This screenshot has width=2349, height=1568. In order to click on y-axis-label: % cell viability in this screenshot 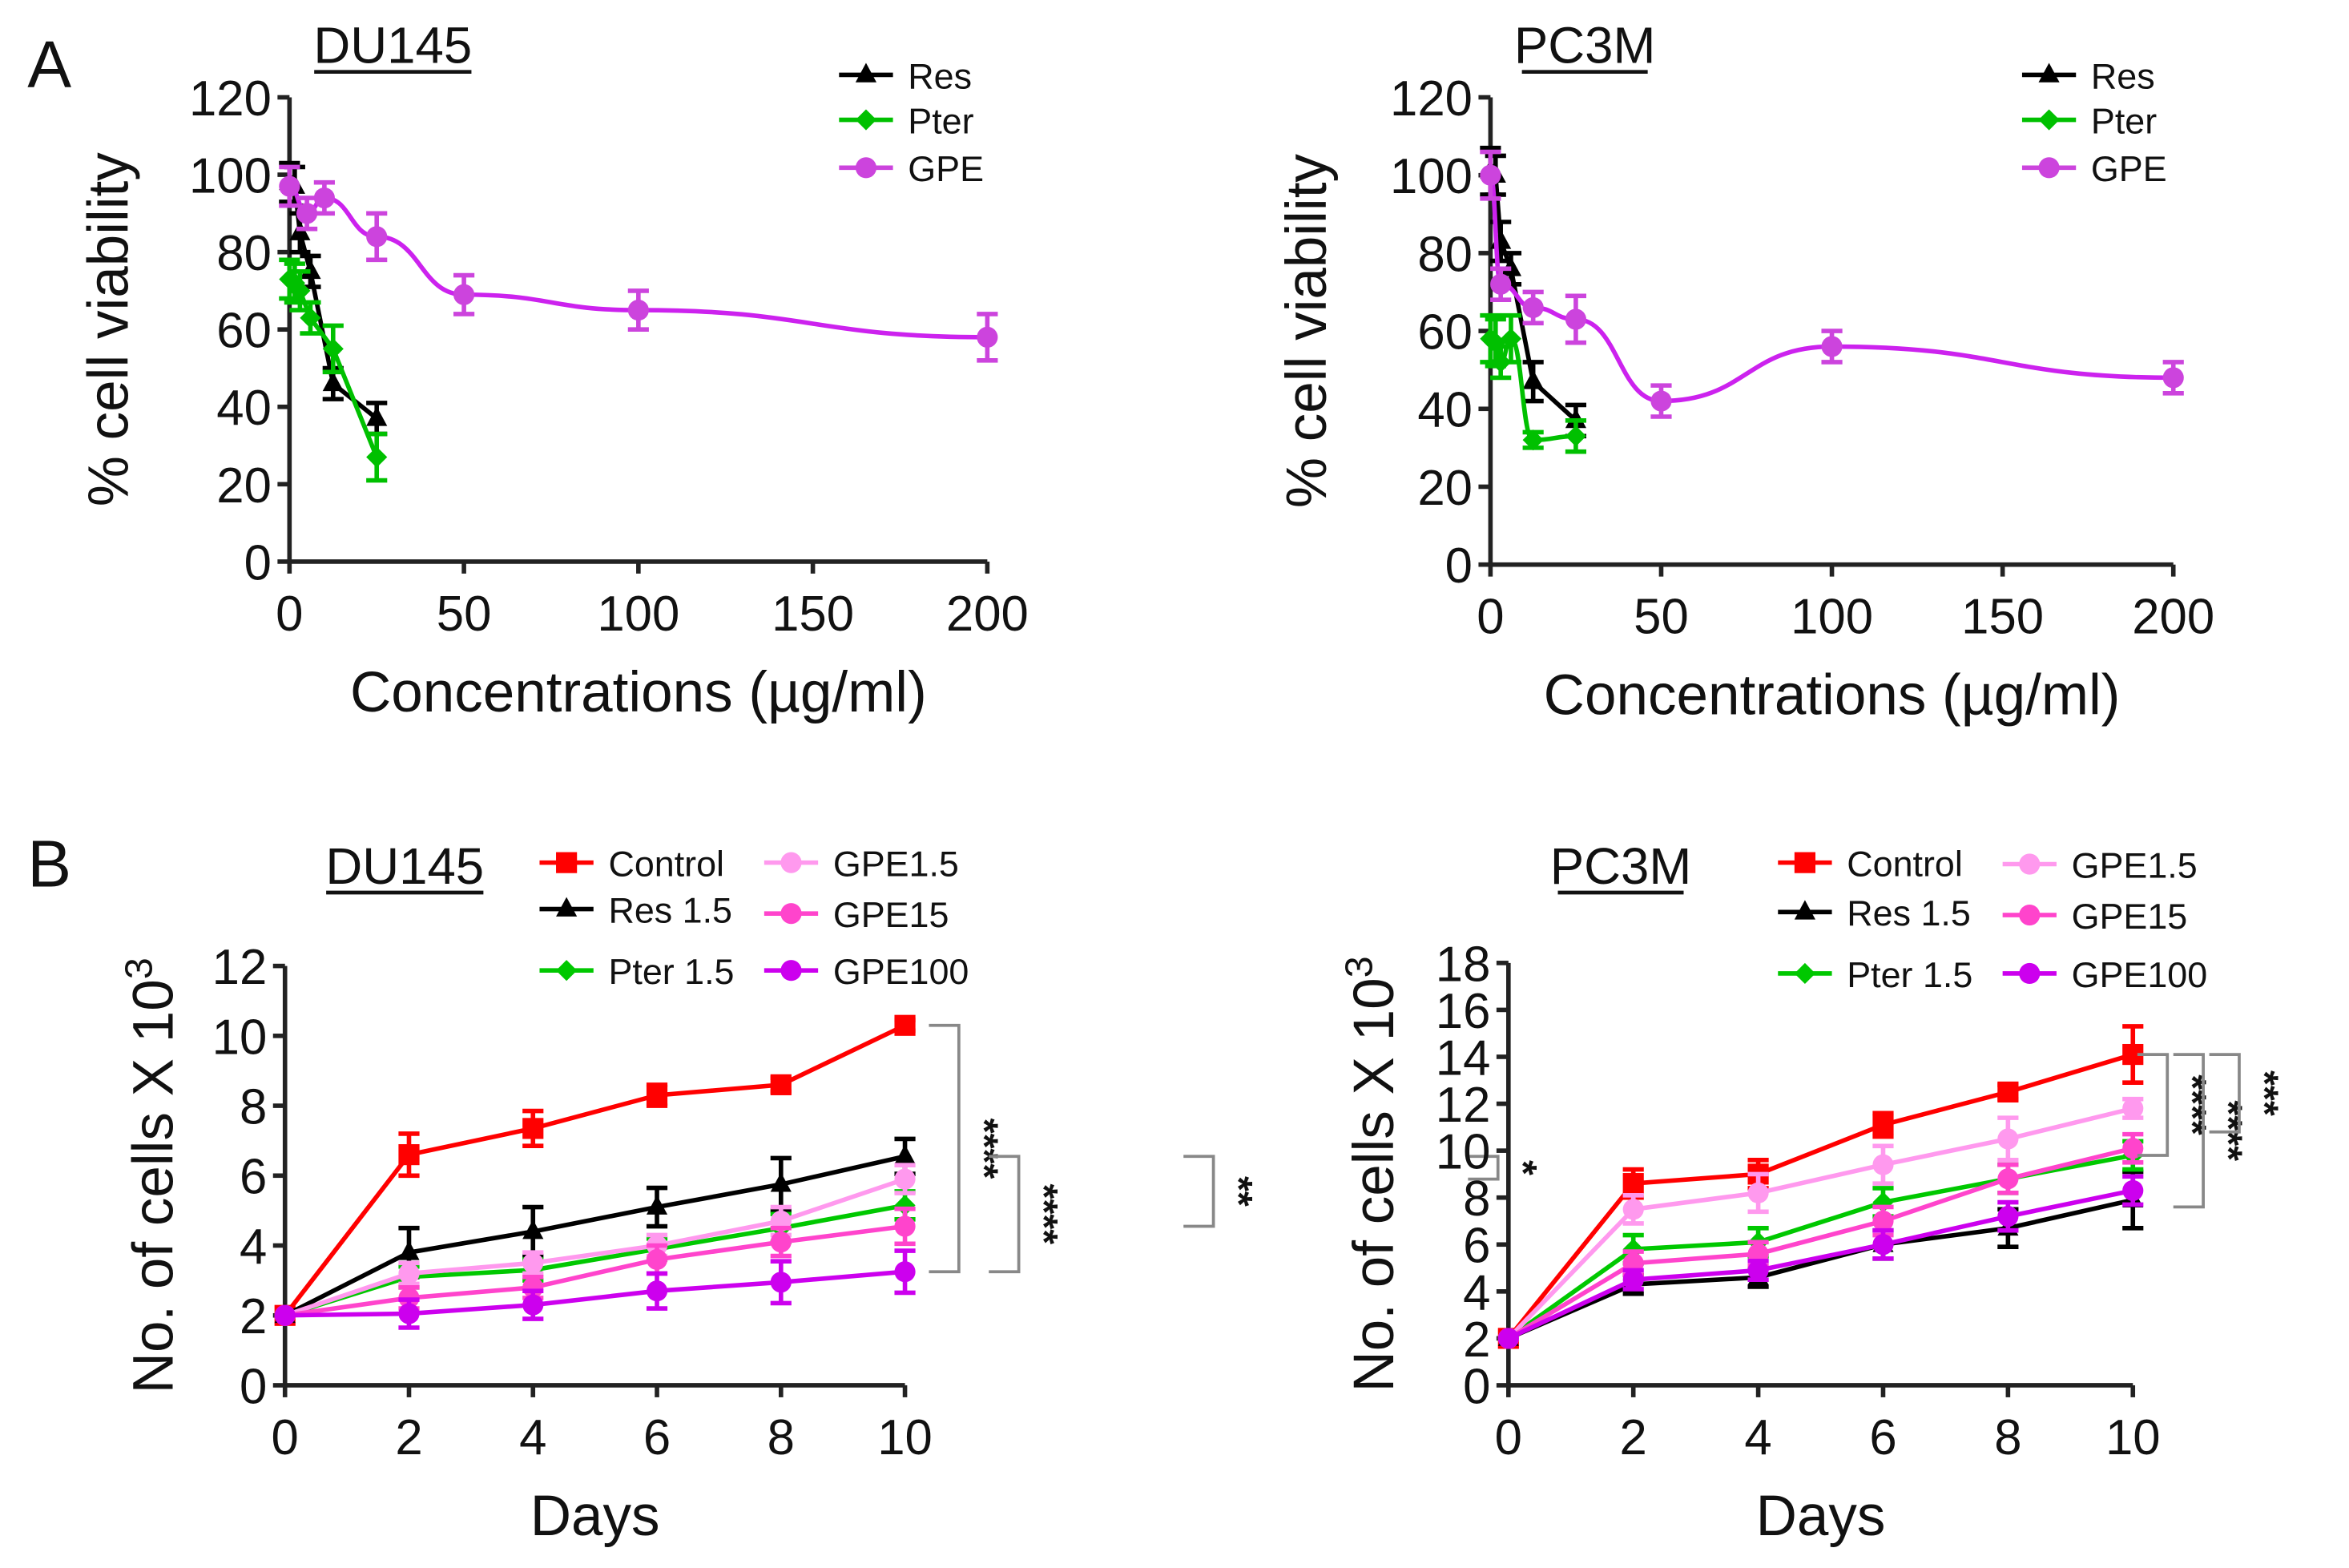, I will do `click(1307, 331)`.